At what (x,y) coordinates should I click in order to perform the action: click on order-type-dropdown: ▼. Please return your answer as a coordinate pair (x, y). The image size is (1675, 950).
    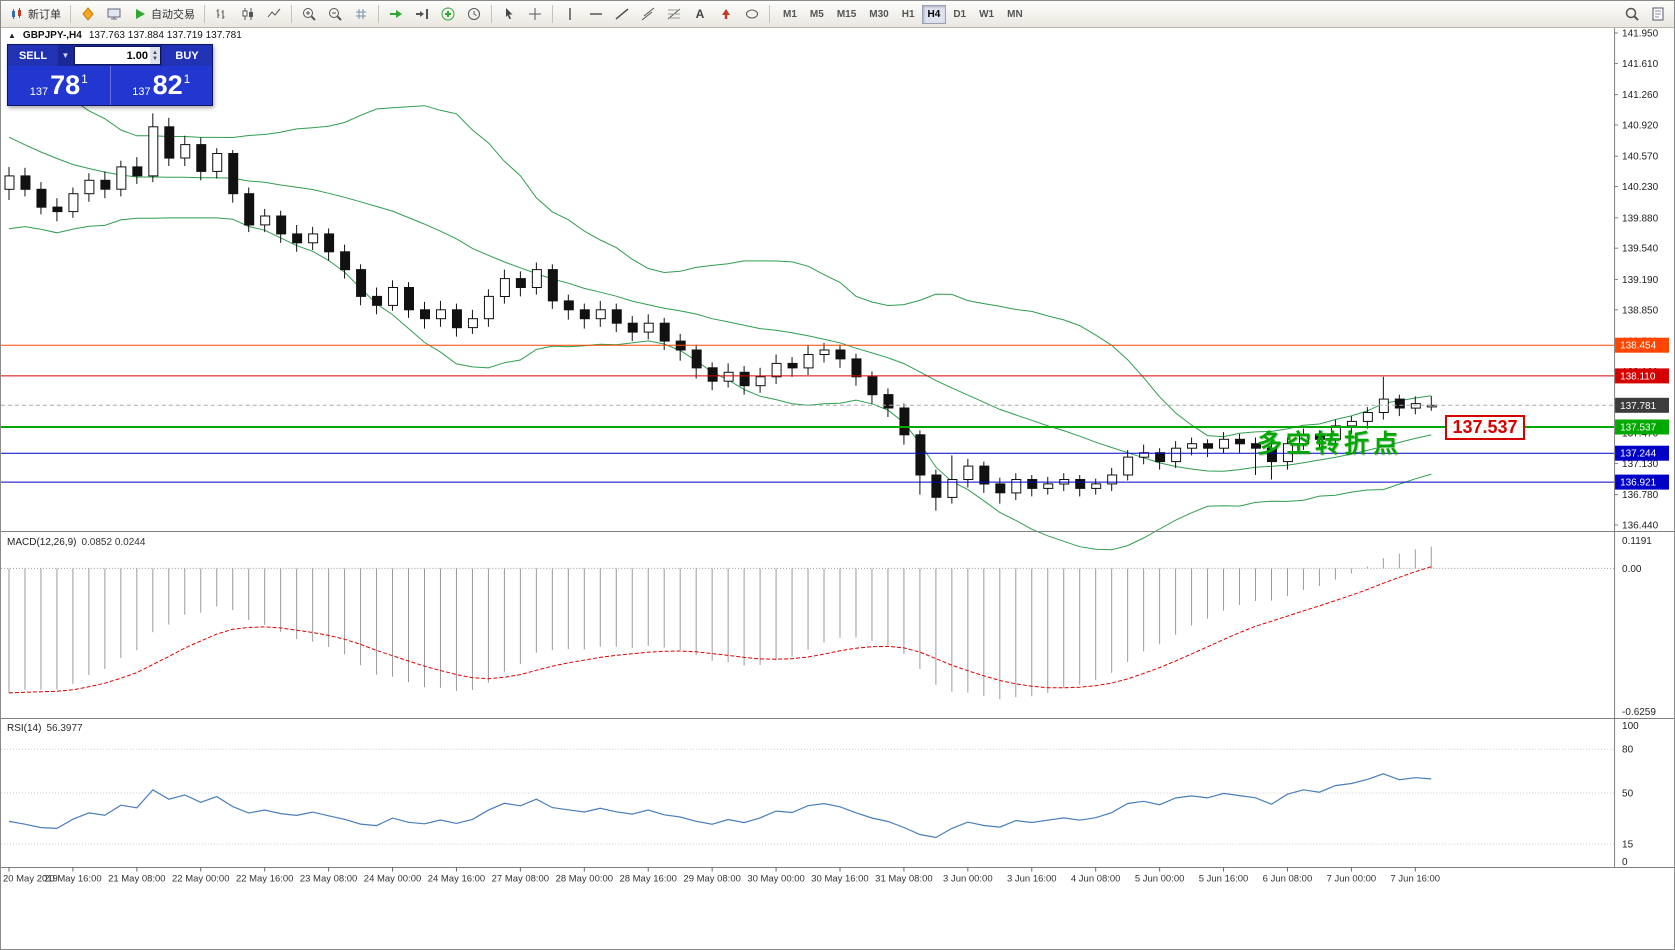
    Looking at the image, I should click on (65, 55).